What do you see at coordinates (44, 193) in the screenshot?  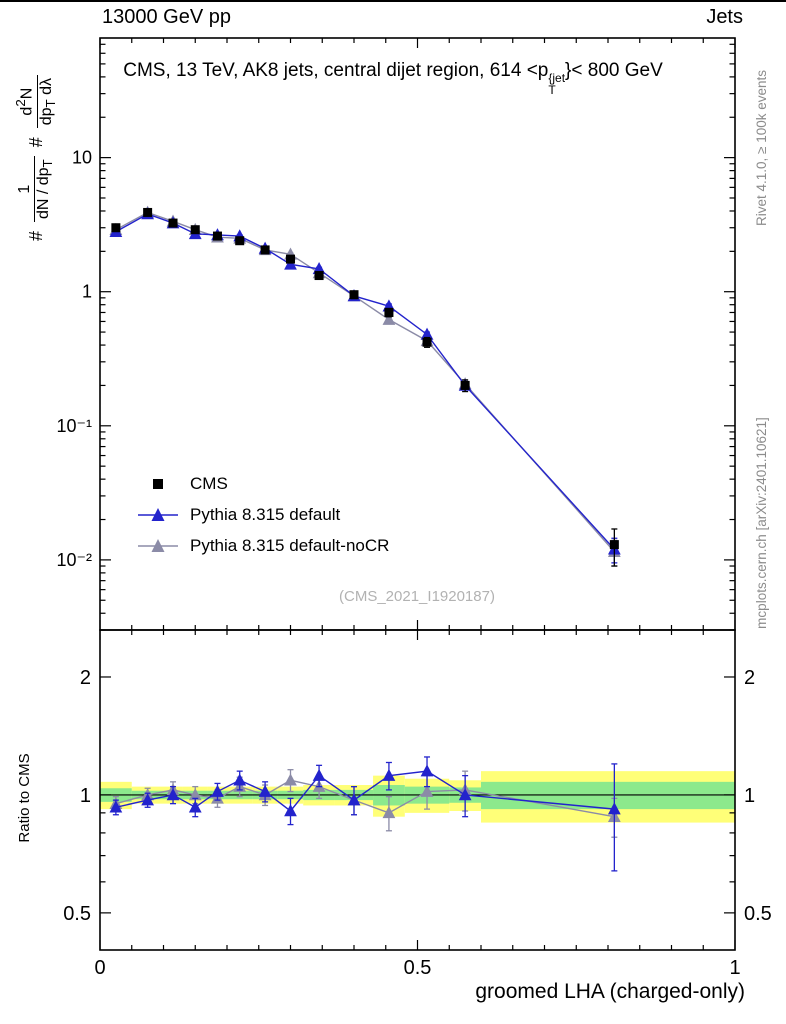 I see `ylabel-frac1-den-text: dN / dp` at bounding box center [44, 193].